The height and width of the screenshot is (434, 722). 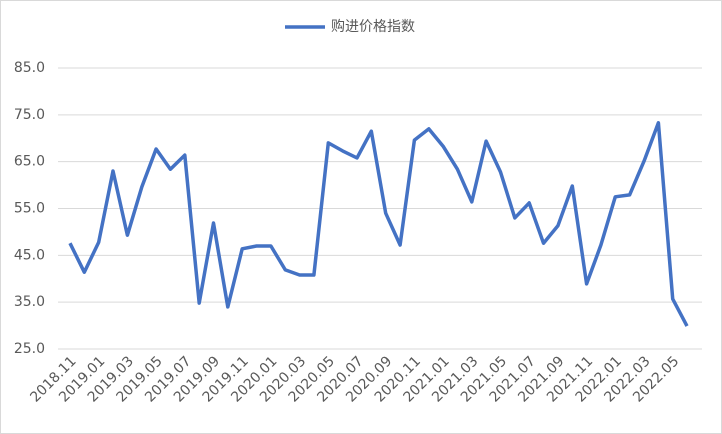 What do you see at coordinates (29, 115) in the screenshot?
I see `y-tick-label: 75.0` at bounding box center [29, 115].